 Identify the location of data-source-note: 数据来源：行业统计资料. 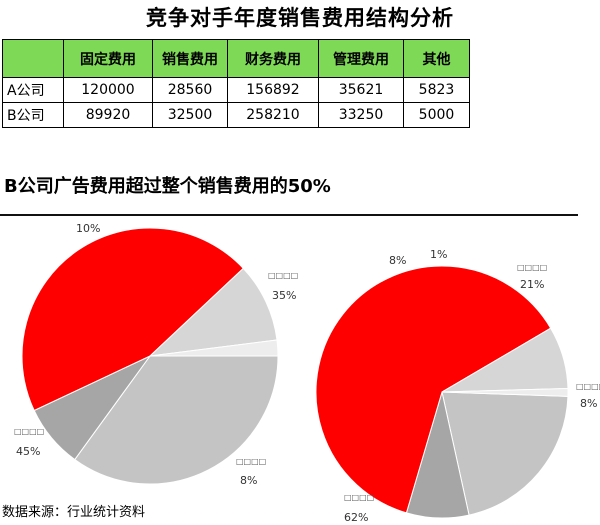
(74, 512).